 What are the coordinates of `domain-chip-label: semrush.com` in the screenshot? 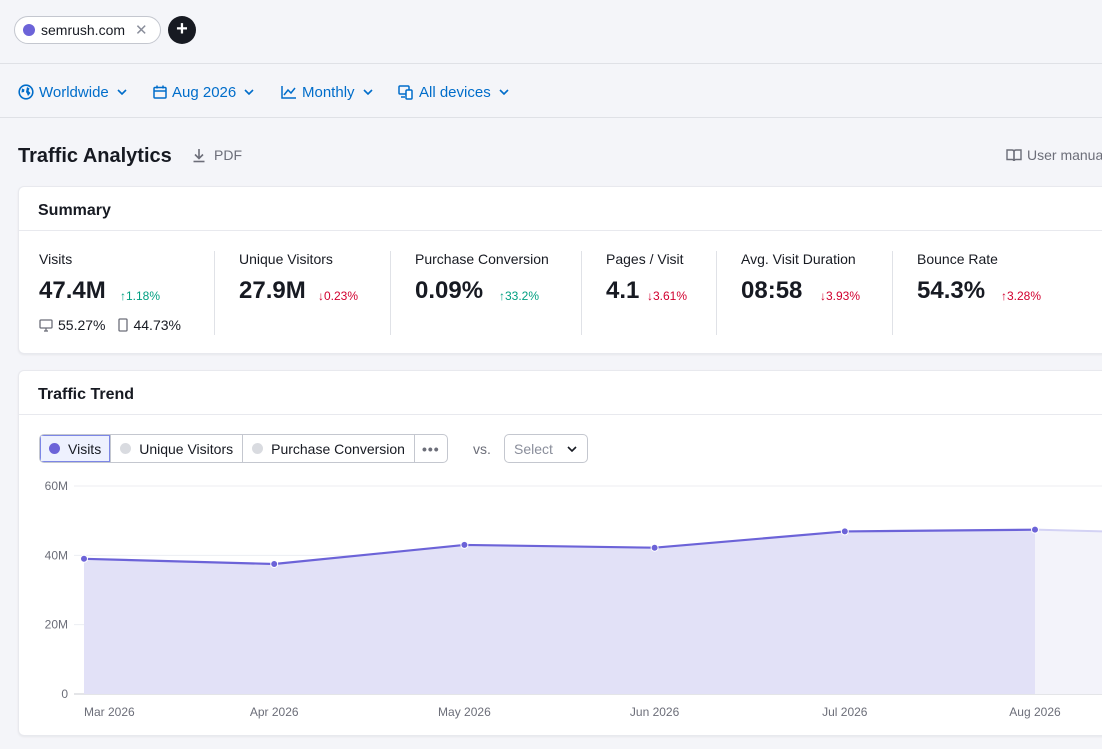 It's located at (83, 30).